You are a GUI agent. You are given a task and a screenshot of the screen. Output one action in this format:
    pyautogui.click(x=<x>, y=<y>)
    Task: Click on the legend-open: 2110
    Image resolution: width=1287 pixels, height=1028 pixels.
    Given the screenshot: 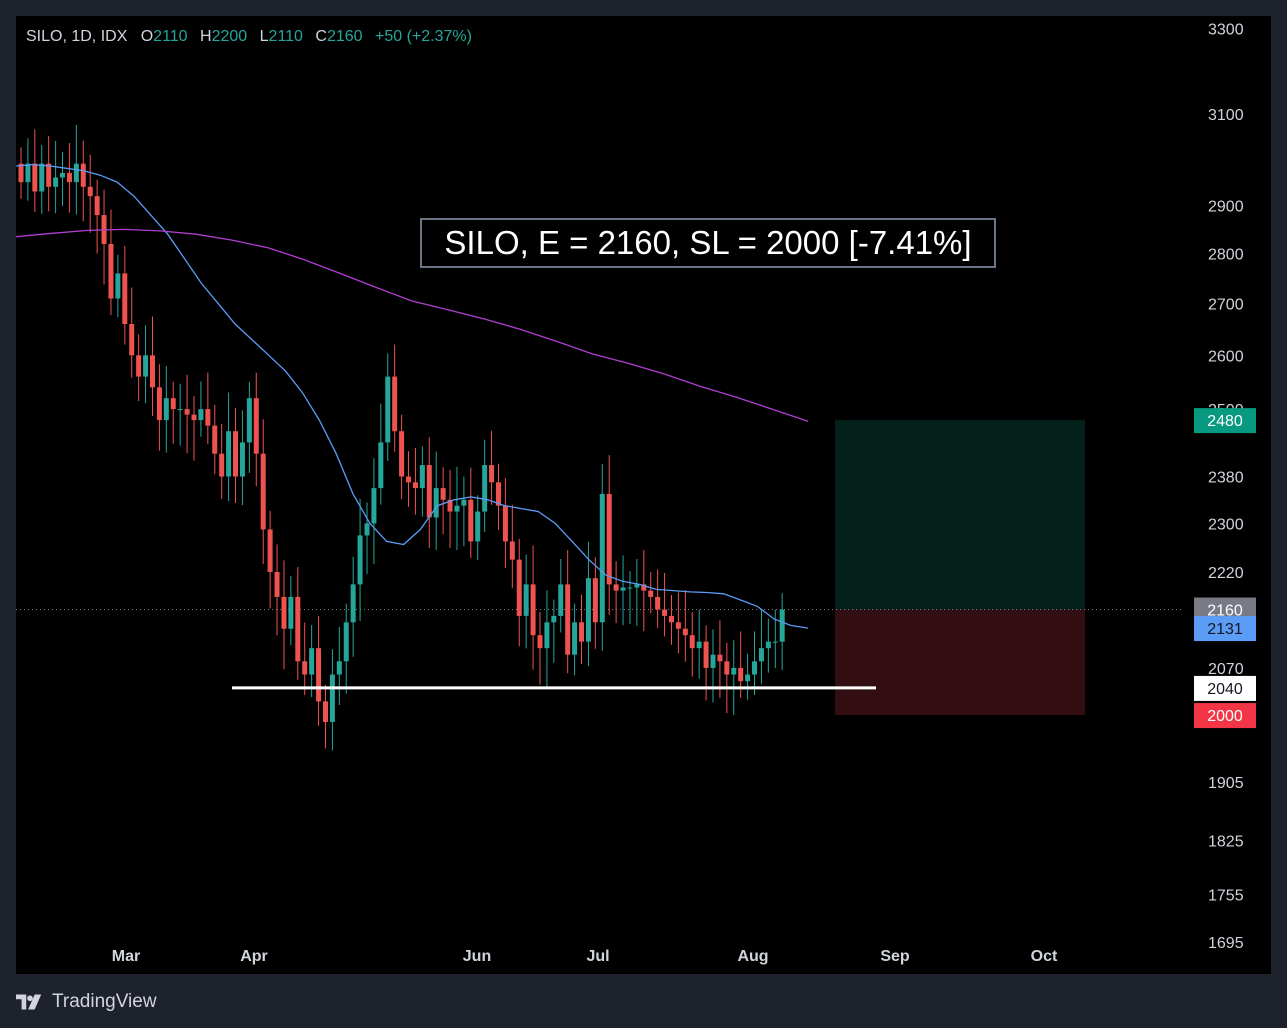 What is the action you would take?
    pyautogui.click(x=170, y=36)
    